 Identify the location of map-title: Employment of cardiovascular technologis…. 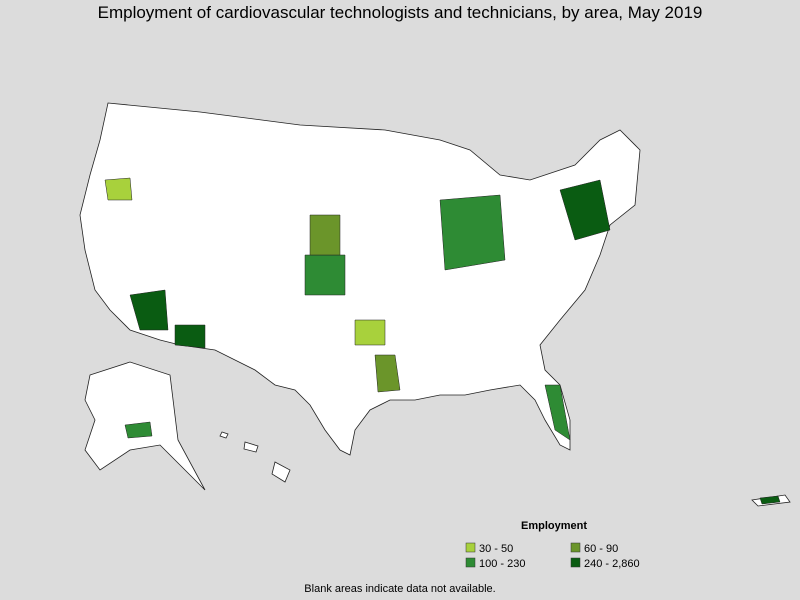
(400, 12).